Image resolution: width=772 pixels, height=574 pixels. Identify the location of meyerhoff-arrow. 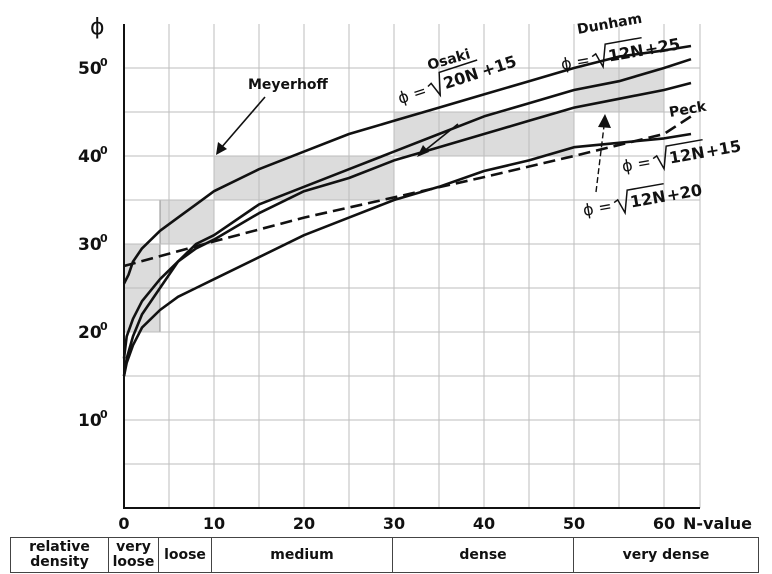
(241, 125).